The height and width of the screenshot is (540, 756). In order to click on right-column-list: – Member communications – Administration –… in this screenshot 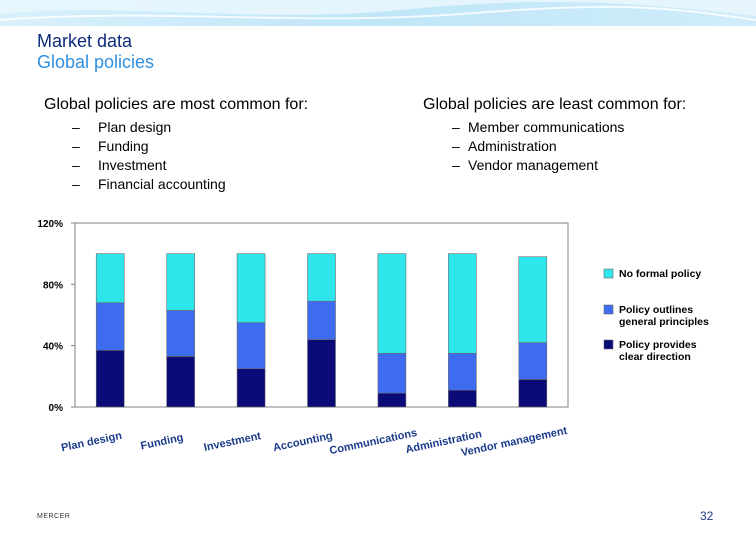, I will do `click(538, 146)`.